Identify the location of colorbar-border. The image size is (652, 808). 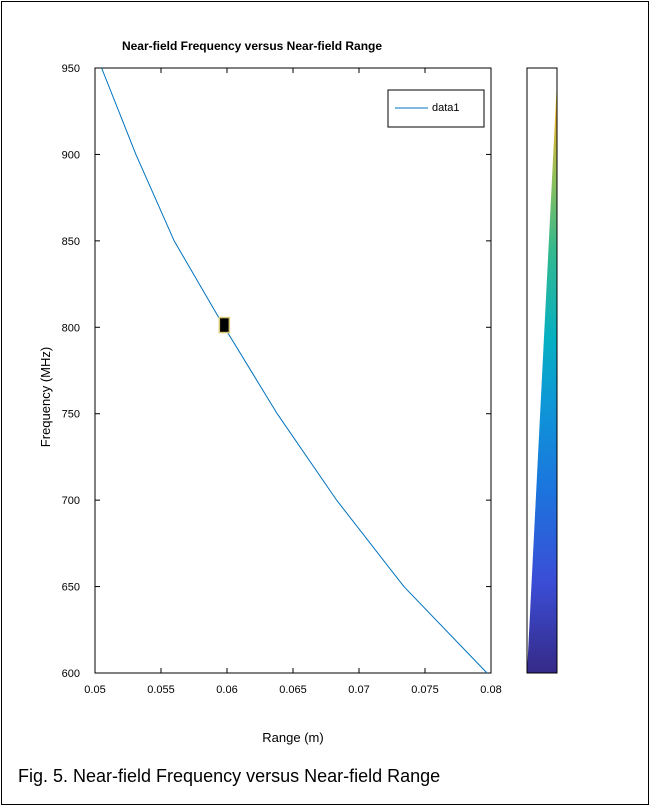
(542, 370).